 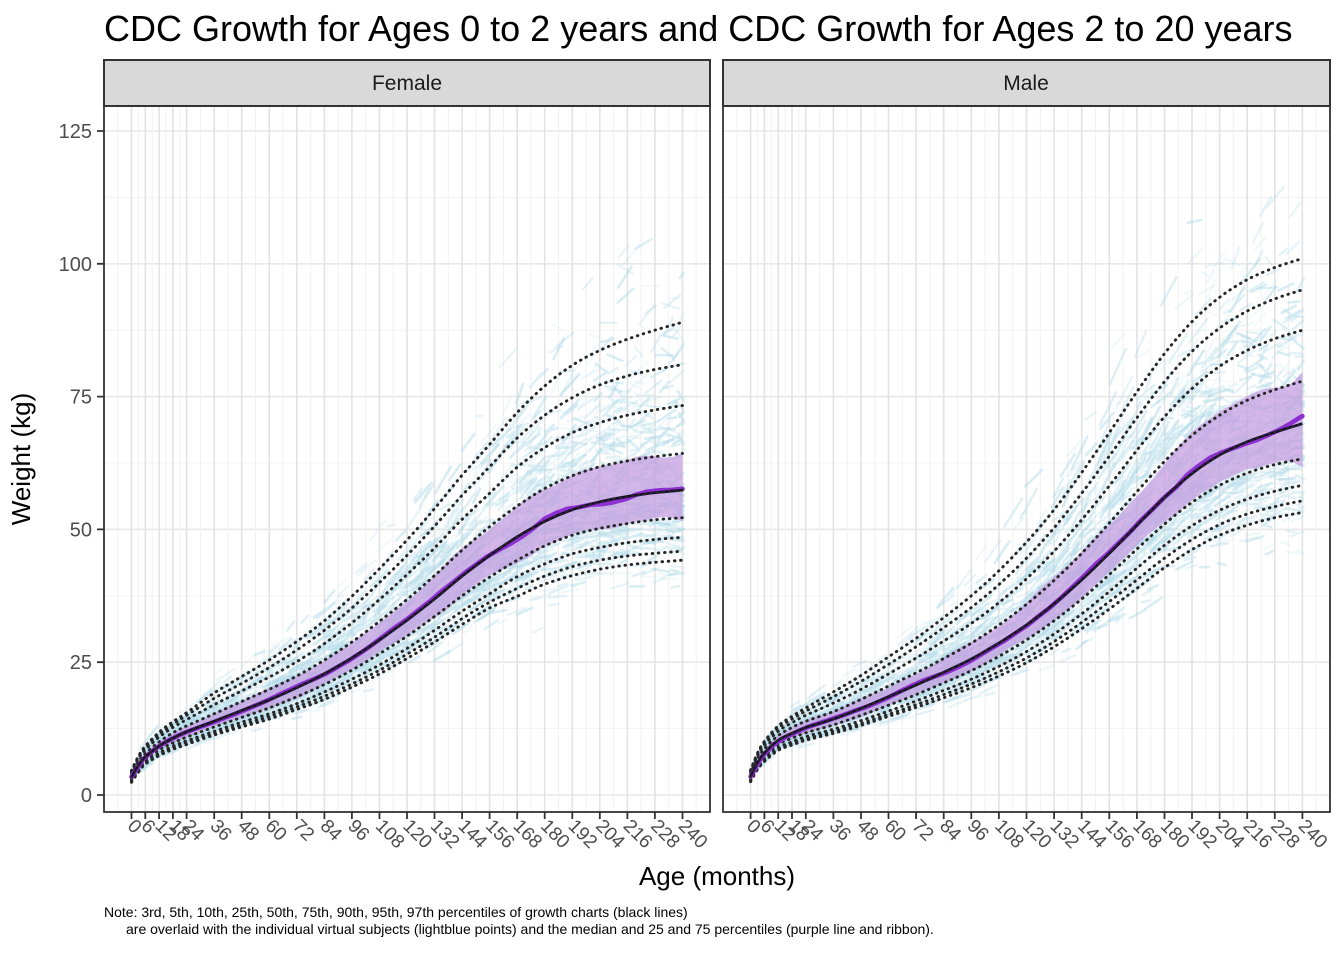 I want to click on y-tick-marks, so click(x=100, y=463).